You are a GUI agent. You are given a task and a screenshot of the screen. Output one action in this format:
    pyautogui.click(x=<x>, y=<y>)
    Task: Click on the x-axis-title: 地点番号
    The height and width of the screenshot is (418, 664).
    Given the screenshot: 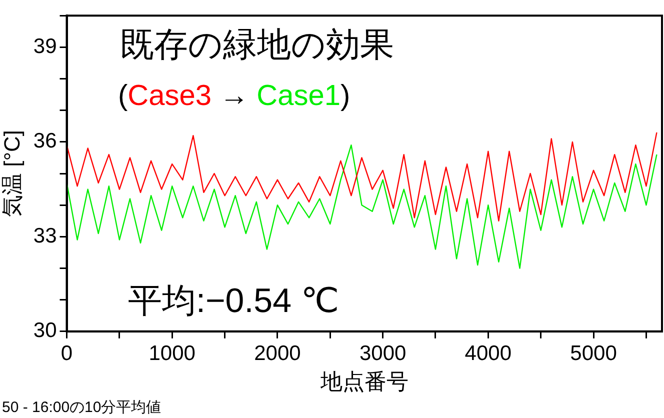 What is the action you would take?
    pyautogui.click(x=363, y=381)
    